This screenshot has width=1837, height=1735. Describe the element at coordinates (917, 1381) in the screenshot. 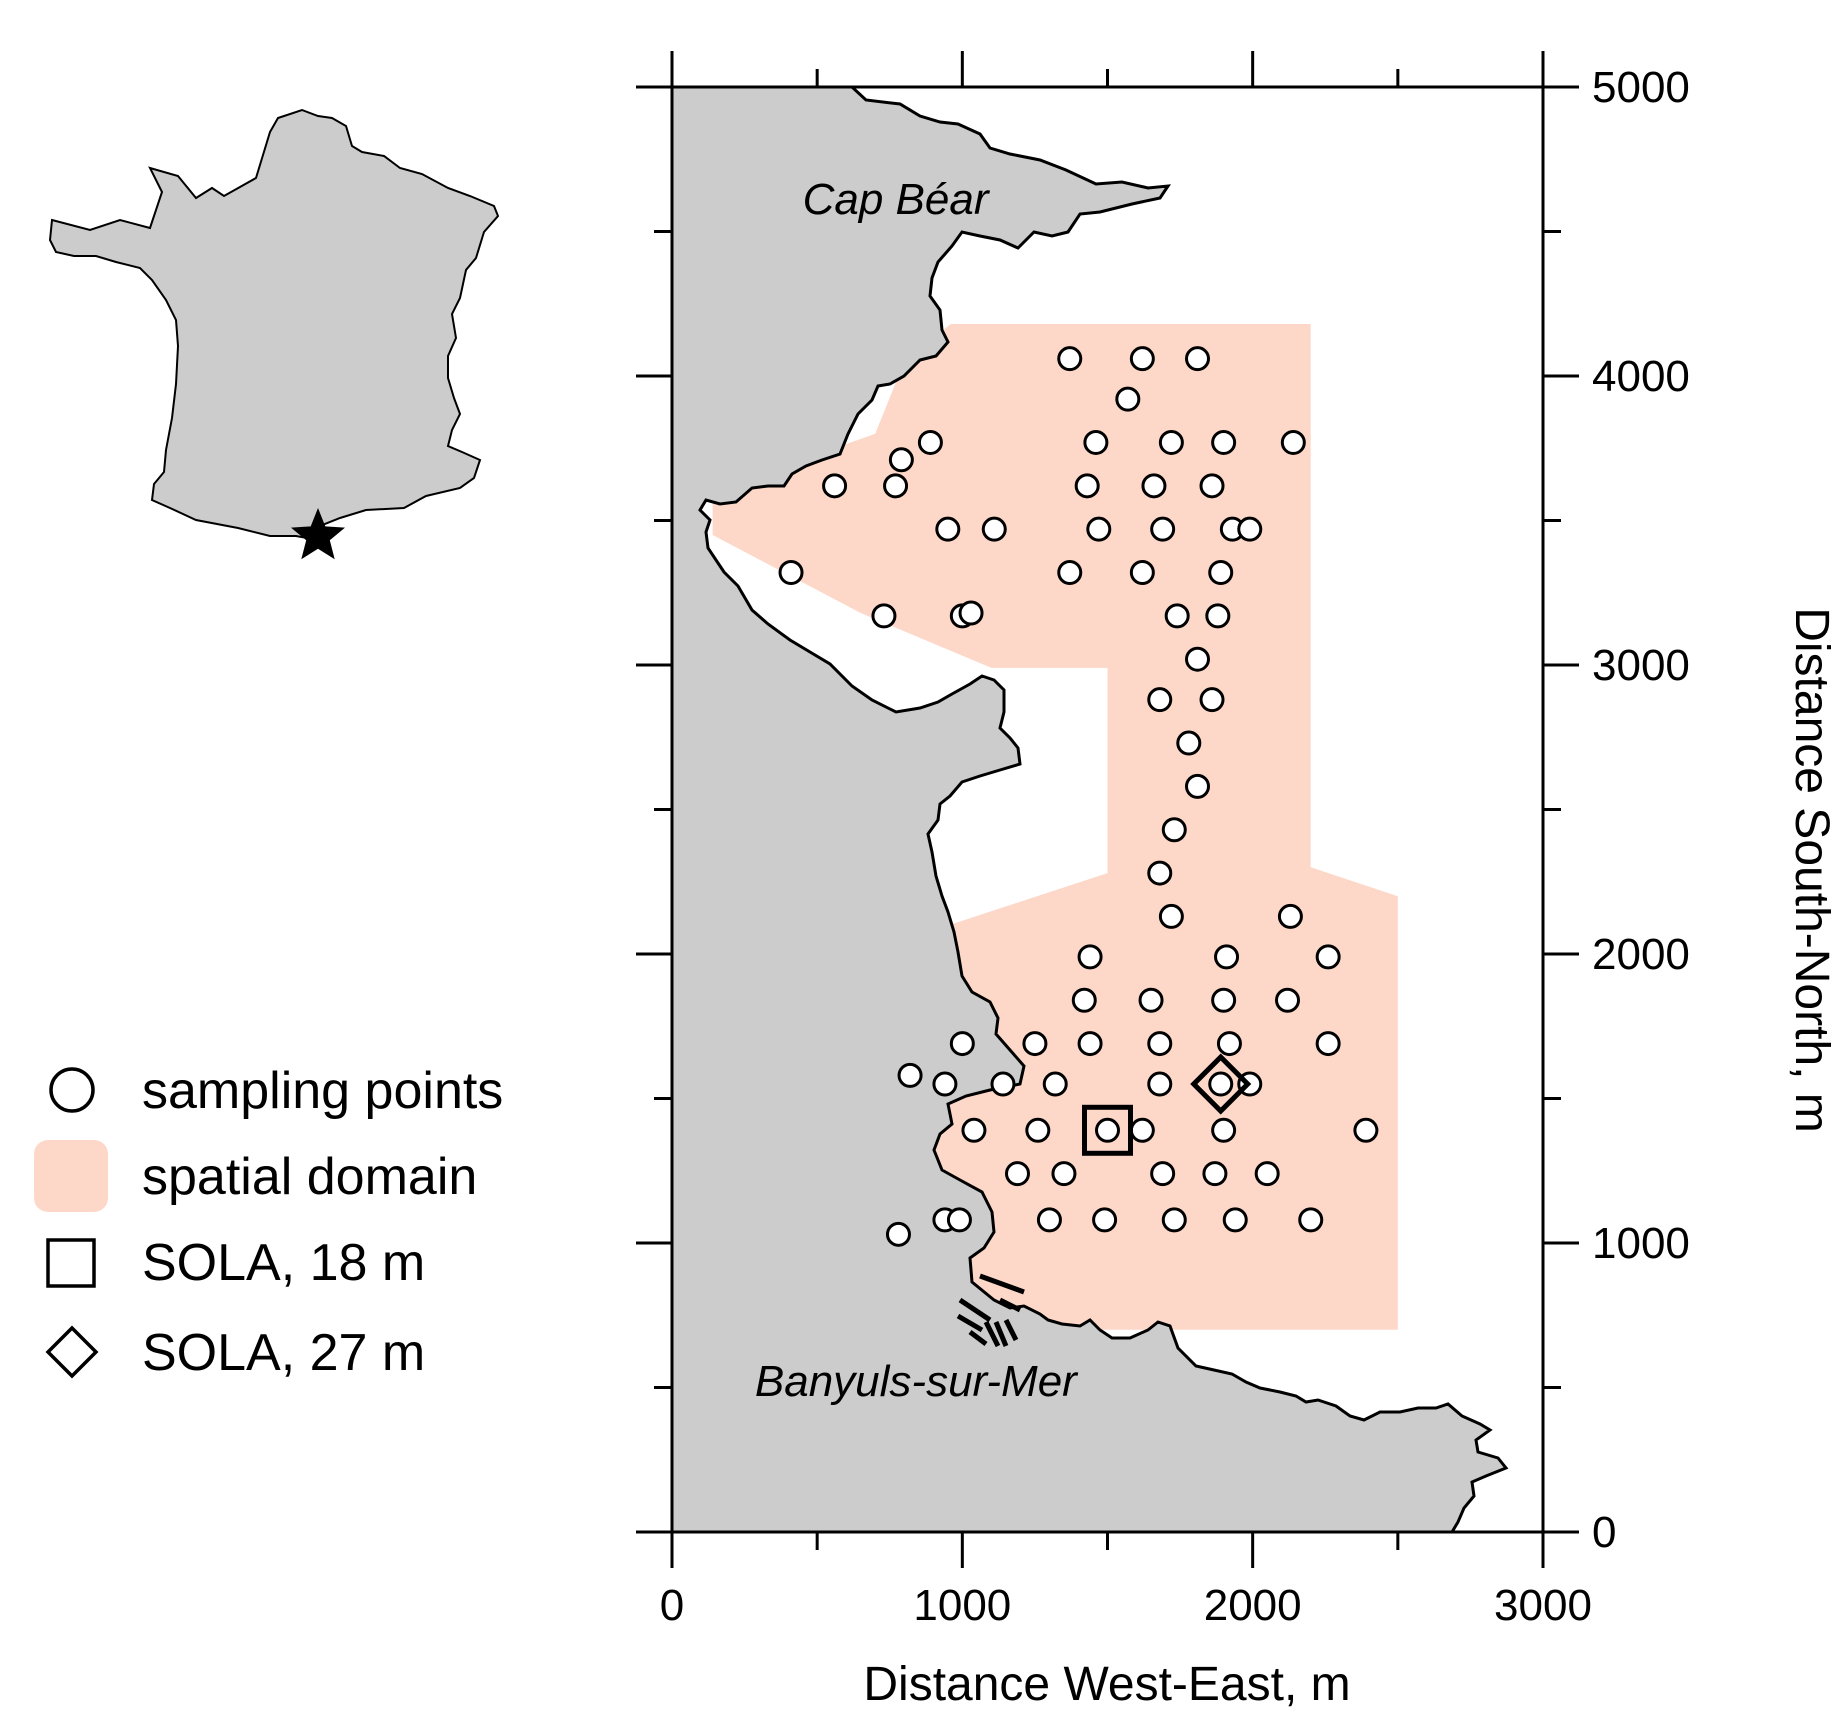

I see `place-label-banyuls: Banyuls-sur-Mer` at that location.